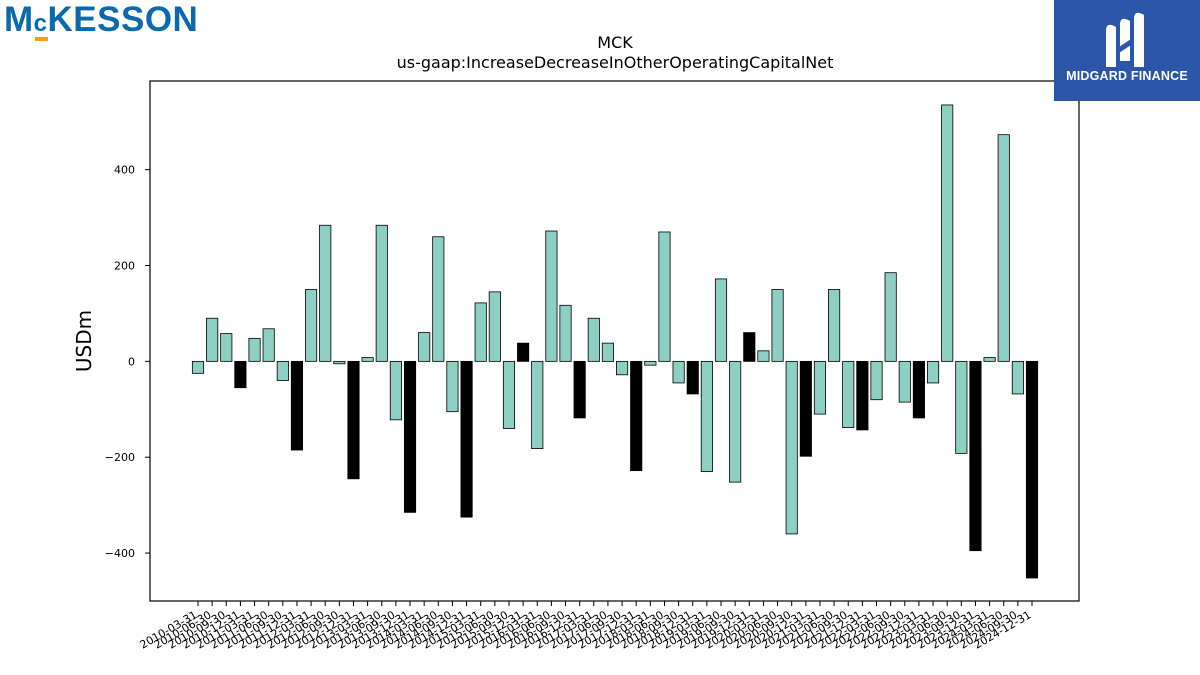 This screenshot has height=675, width=1200. What do you see at coordinates (1125, 39) in the screenshot?
I see `midgard-m-icon` at bounding box center [1125, 39].